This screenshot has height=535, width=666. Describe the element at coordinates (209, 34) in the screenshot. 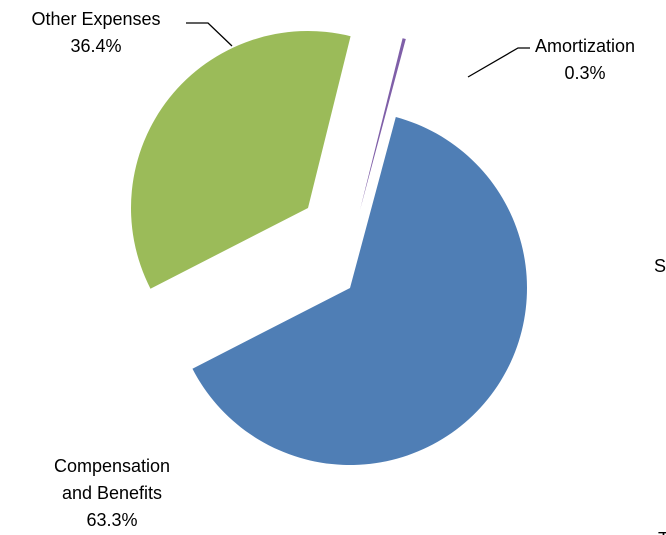

I see `leader-line-other-expenses` at that location.